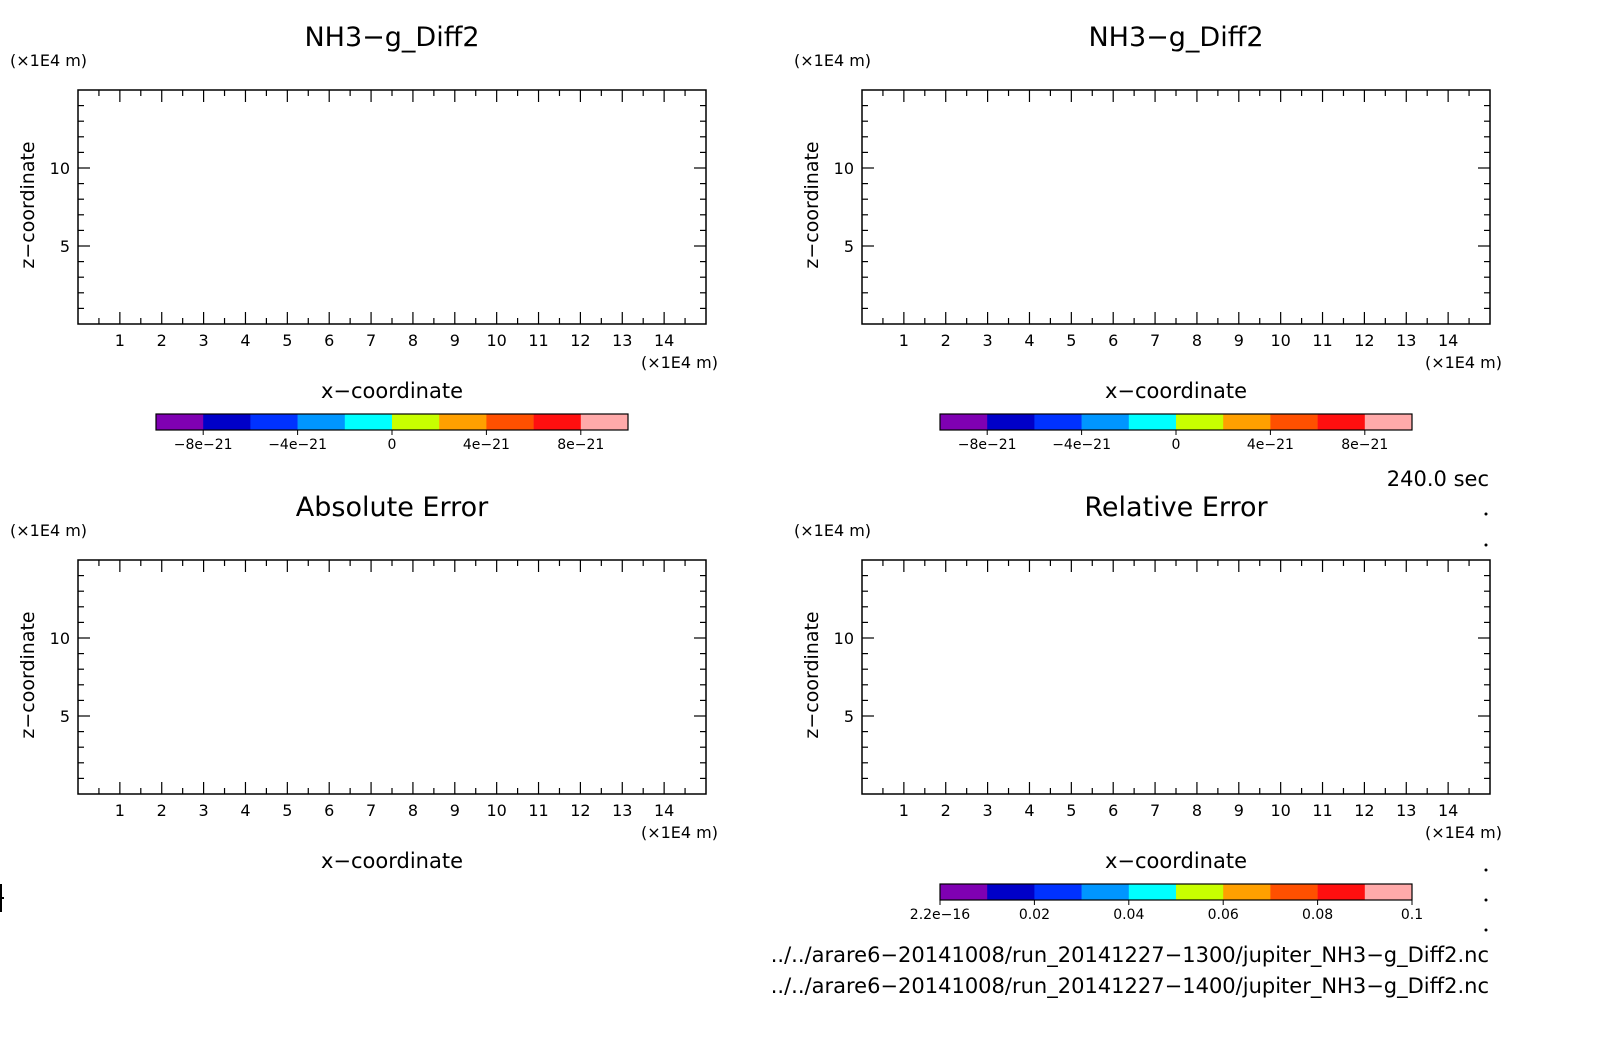 The image size is (1604, 1054). What do you see at coordinates (1176, 507) in the screenshot?
I see `chart-title: Relative Error` at bounding box center [1176, 507].